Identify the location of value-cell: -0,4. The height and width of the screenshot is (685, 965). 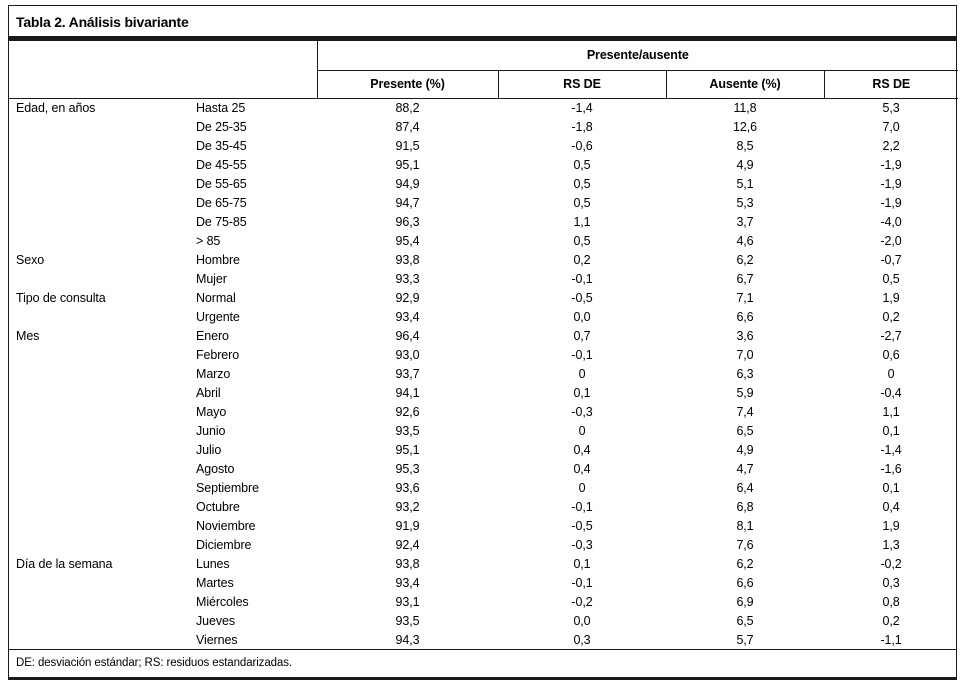
(891, 392).